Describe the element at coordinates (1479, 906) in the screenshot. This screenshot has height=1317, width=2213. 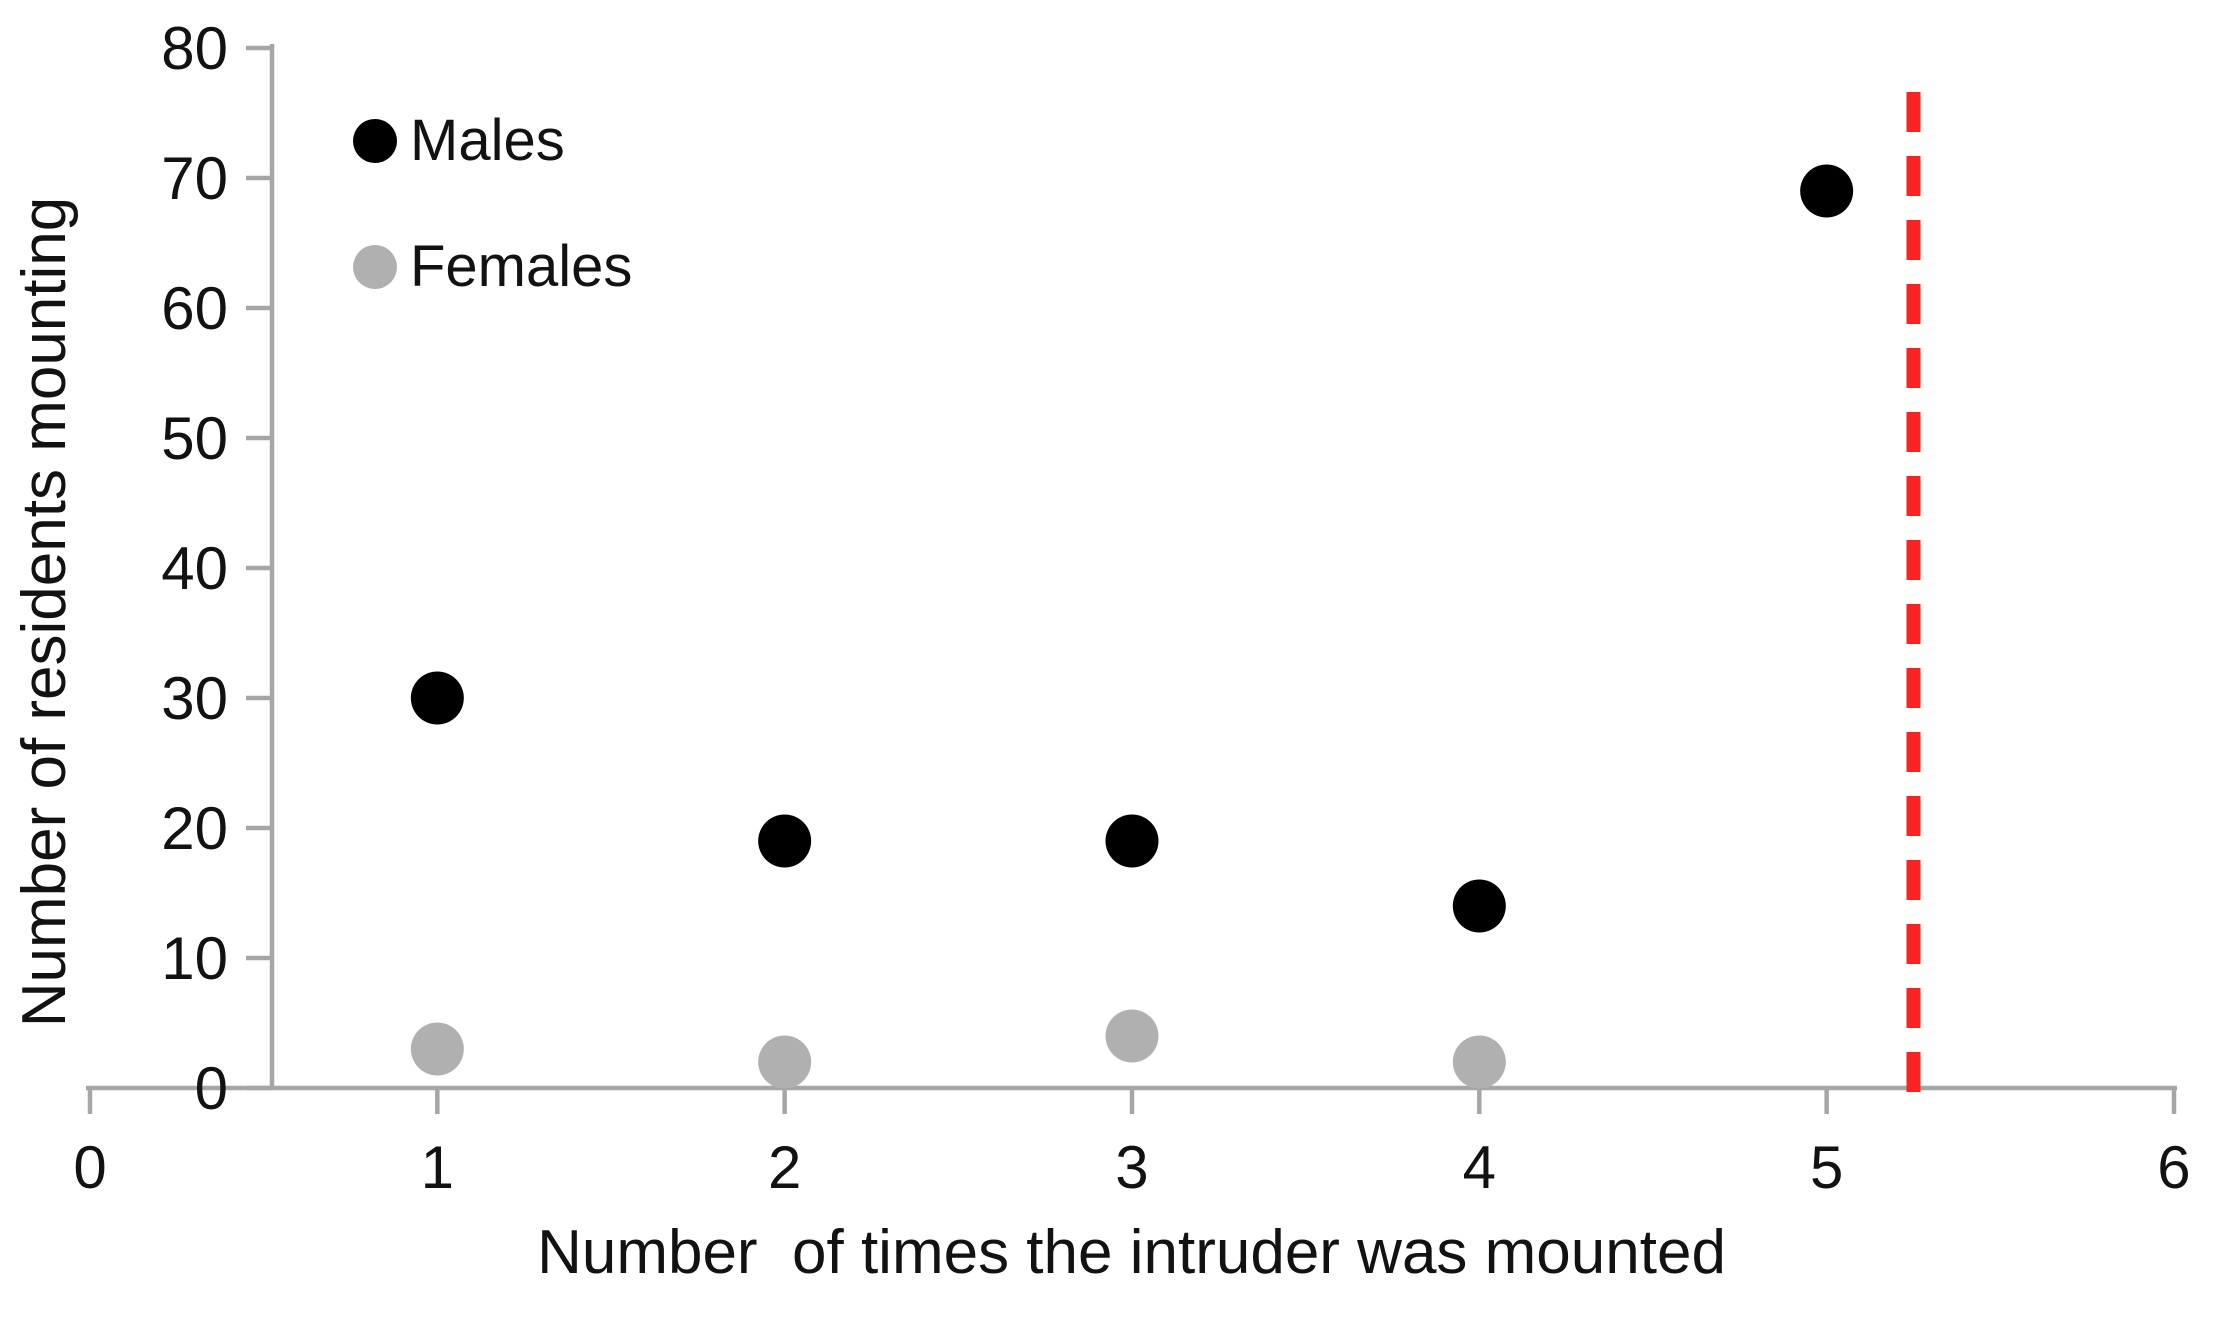
I see `point-males-x4` at that location.